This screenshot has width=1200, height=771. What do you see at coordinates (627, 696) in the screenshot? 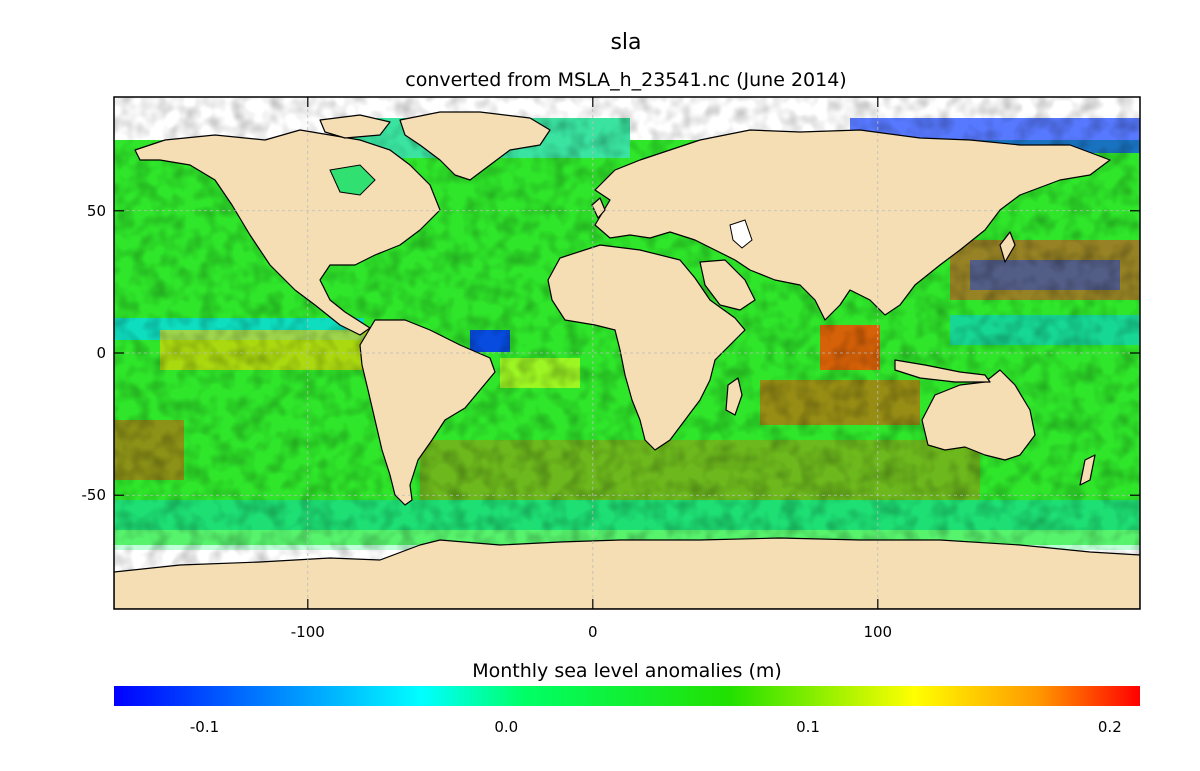
I see `colorbar` at bounding box center [627, 696].